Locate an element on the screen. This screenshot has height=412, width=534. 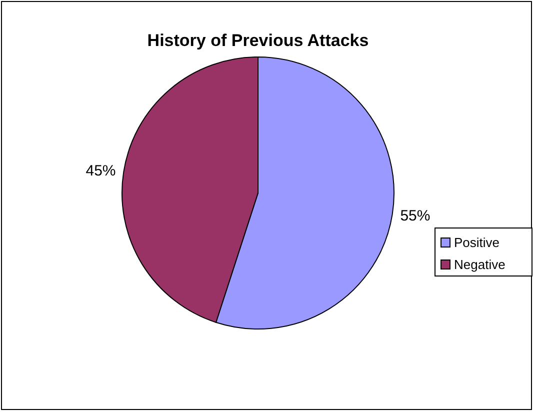
data-label: 45% is located at coordinates (101, 171).